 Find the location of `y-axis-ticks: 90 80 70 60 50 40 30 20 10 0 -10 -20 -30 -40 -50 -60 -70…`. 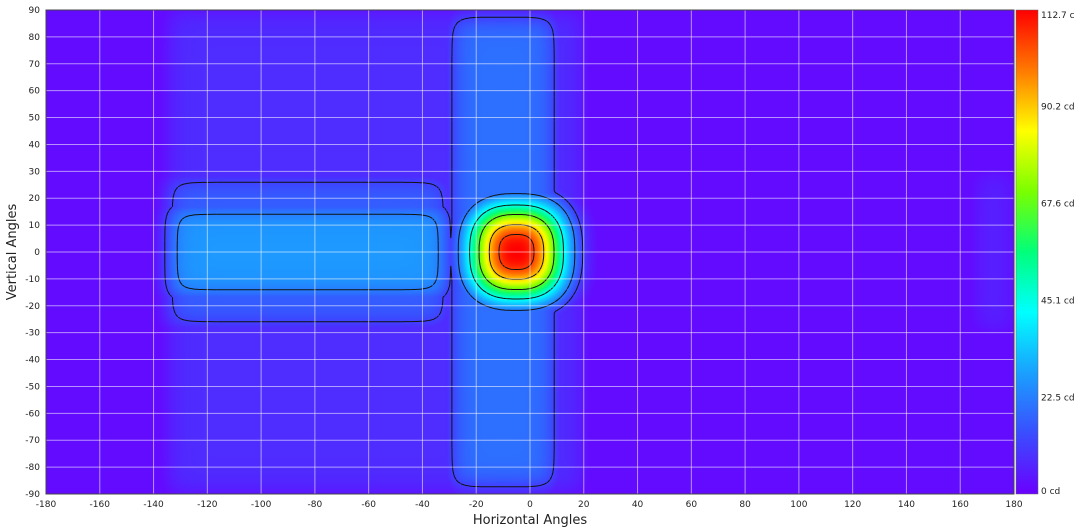

y-axis-ticks: 90 80 70 60 50 40 30 20 10 0 -10 -20 -30 -40 -50 -60 -70… is located at coordinates (32, 253).